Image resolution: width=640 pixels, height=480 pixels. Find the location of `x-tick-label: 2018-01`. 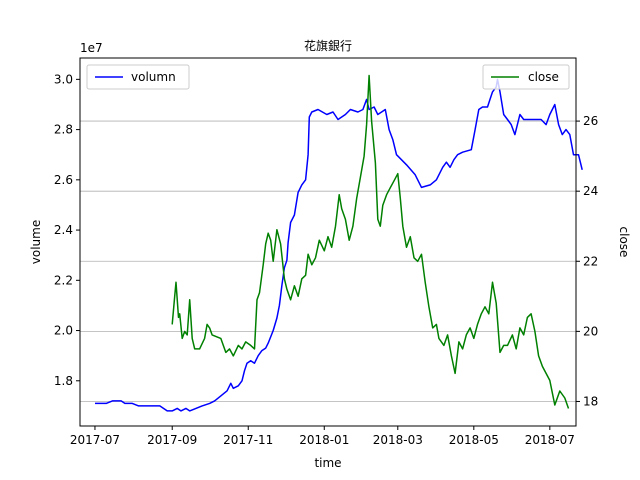

x-tick-label: 2018-01 is located at coordinates (324, 440).